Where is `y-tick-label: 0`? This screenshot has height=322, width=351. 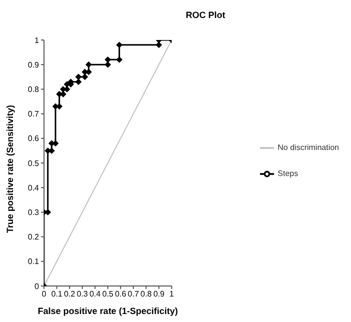
y-tick-label: 0 is located at coordinates (37, 286).